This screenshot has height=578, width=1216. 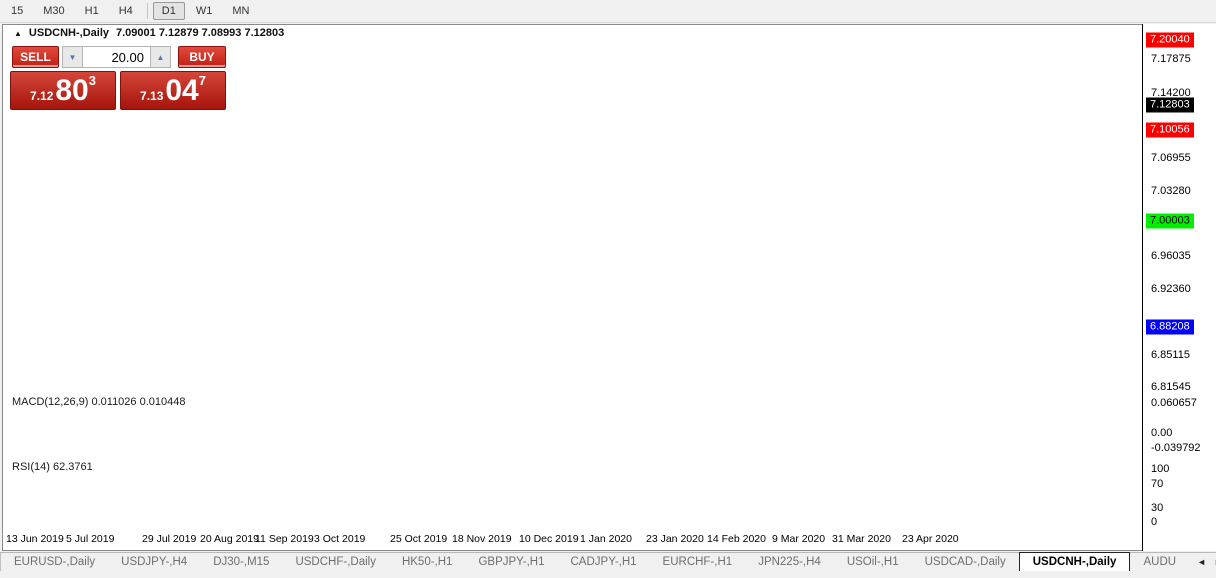 I want to click on collapse-triangle-icon: ▲, so click(x=18, y=33).